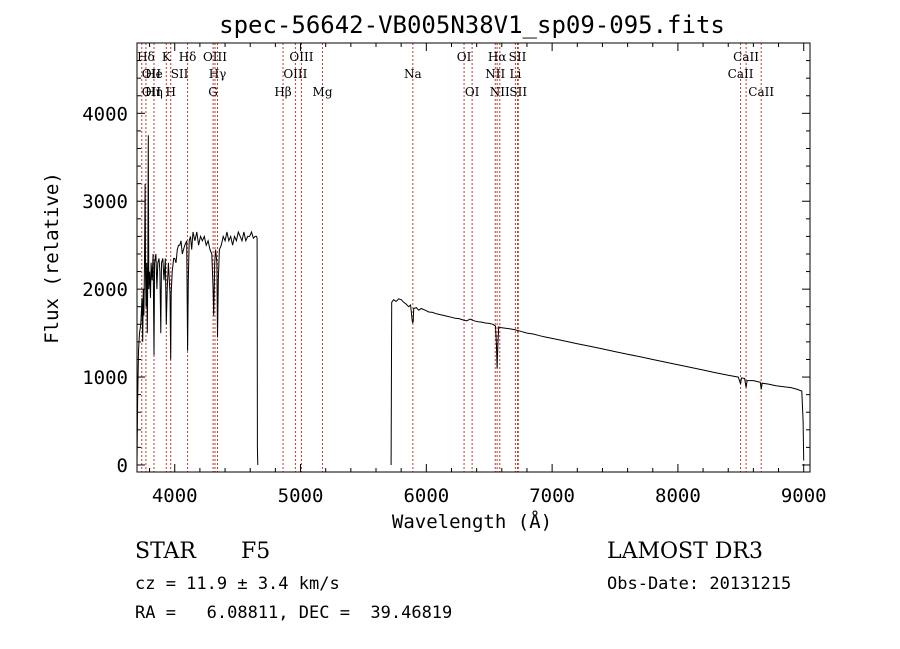 Image resolution: width=900 pixels, height=649 pixels. I want to click on line-label: Na, so click(413, 74).